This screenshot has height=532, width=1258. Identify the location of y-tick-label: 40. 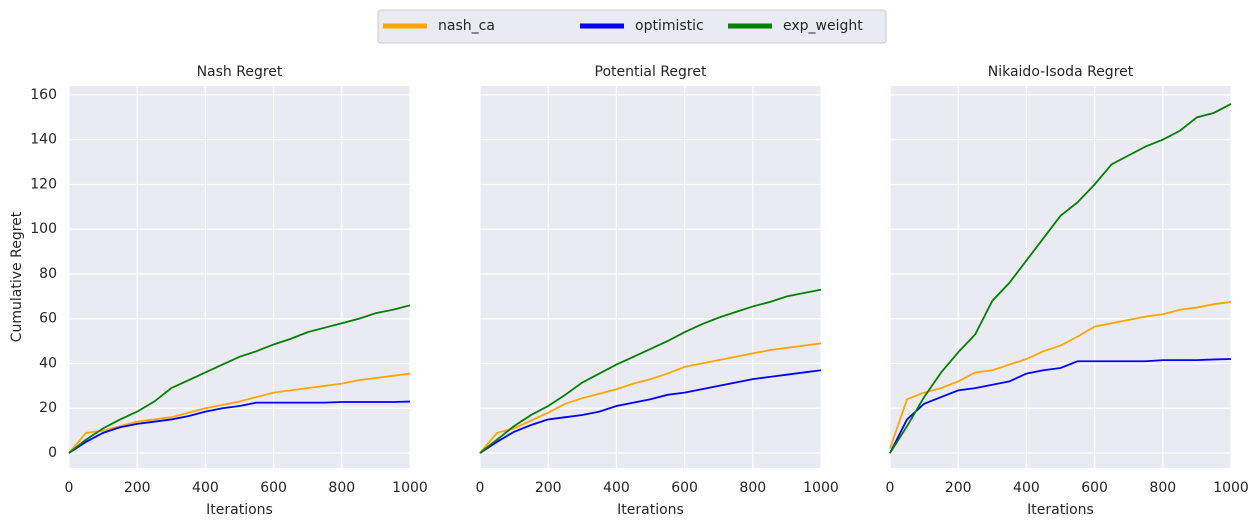
(48, 363).